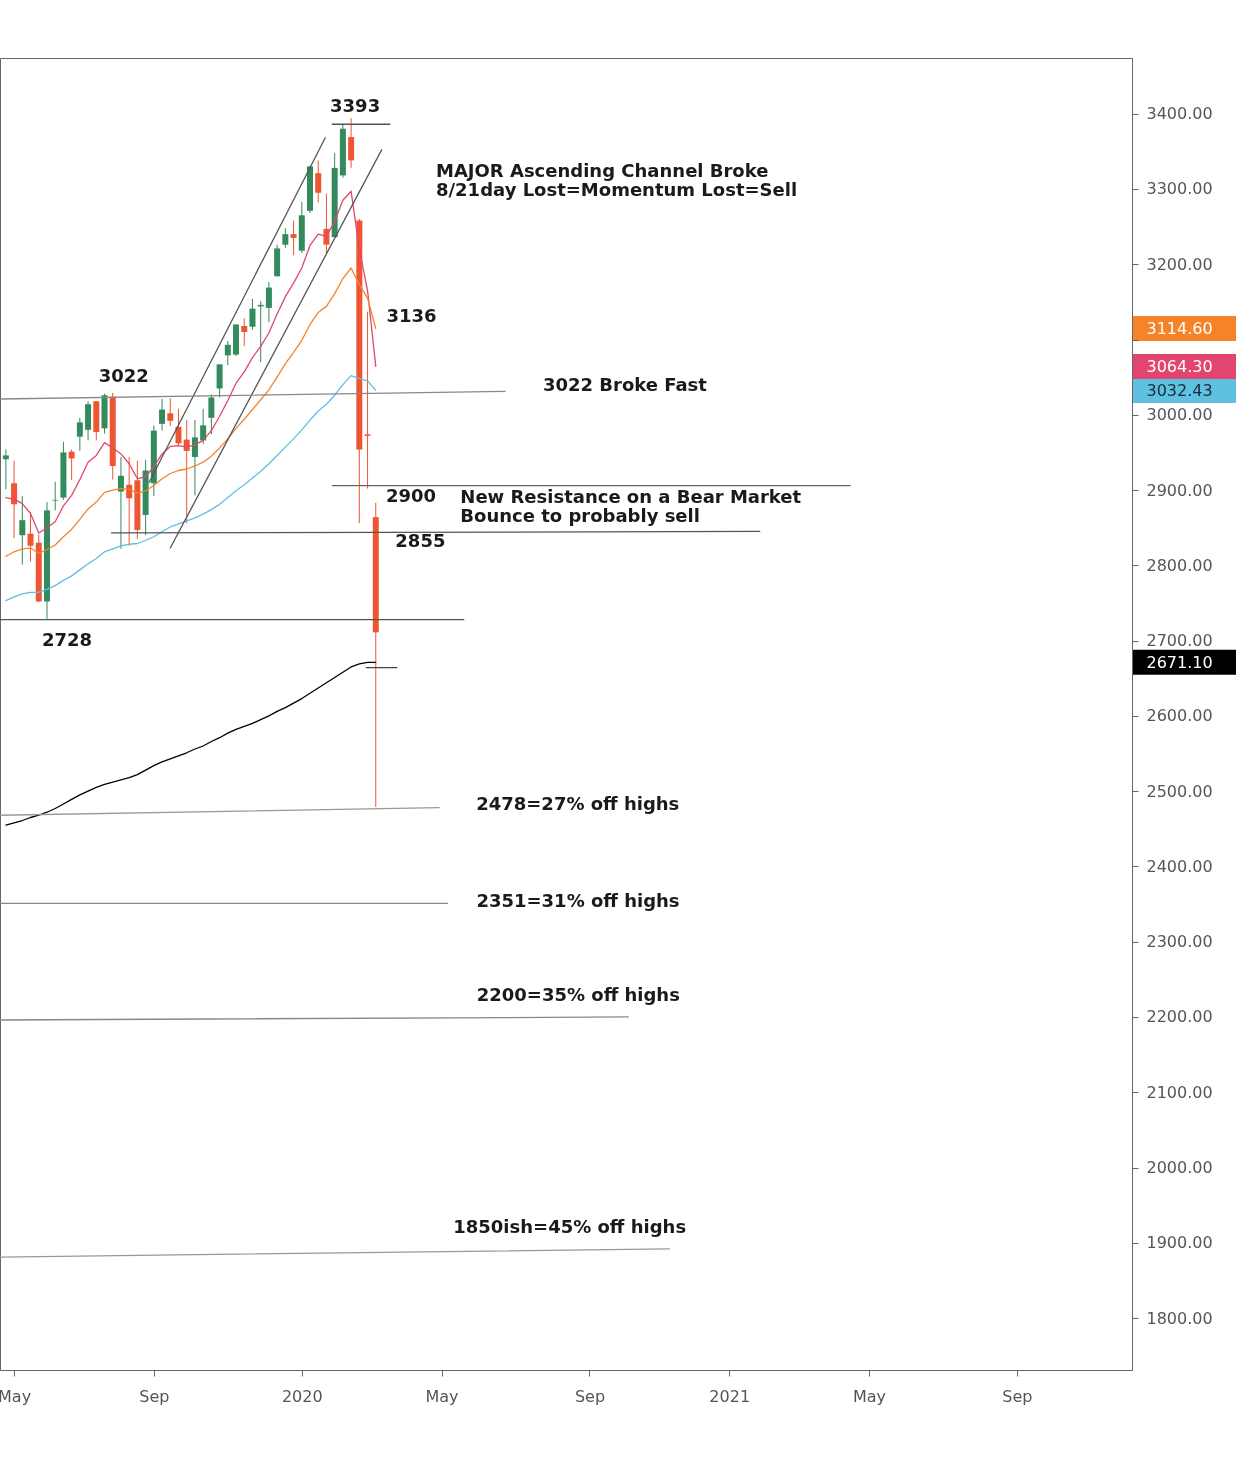 The image size is (1242, 1474). Describe the element at coordinates (1179, 662) in the screenshot. I see `y-tick-label: 2671.10` at that location.